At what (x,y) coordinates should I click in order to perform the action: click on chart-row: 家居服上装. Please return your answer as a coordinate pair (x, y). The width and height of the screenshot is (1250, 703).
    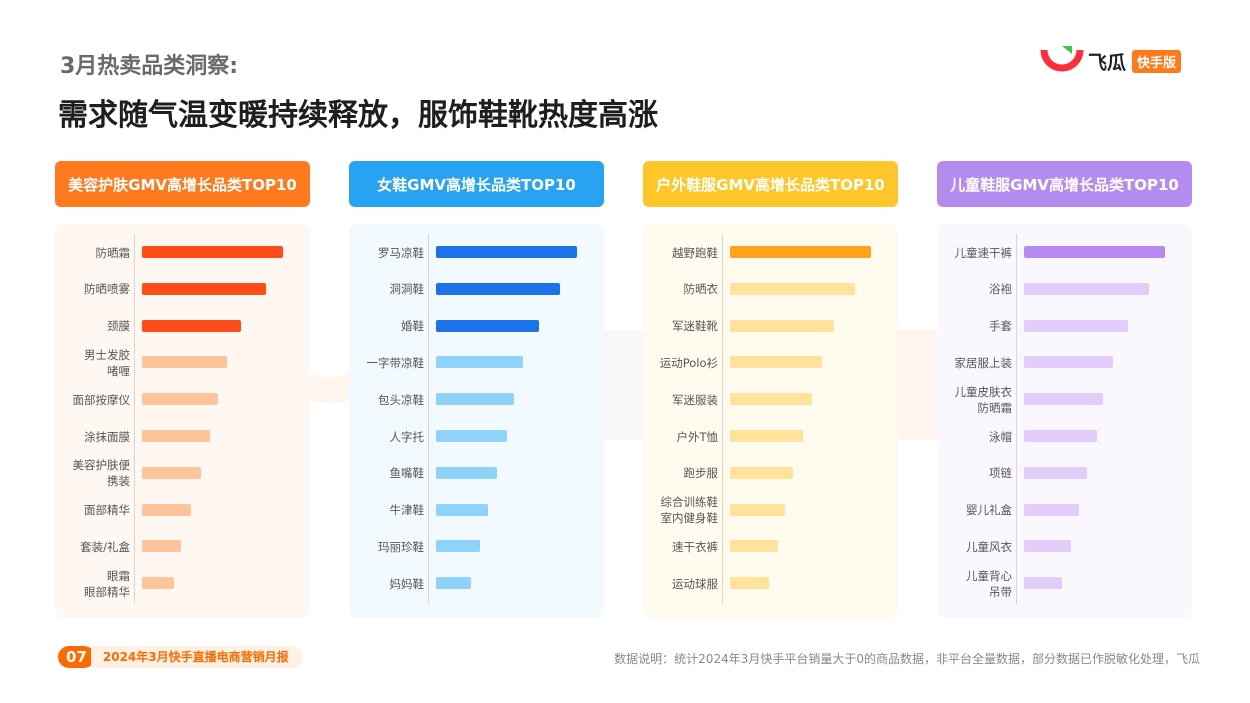
    Looking at the image, I should click on (1064, 362).